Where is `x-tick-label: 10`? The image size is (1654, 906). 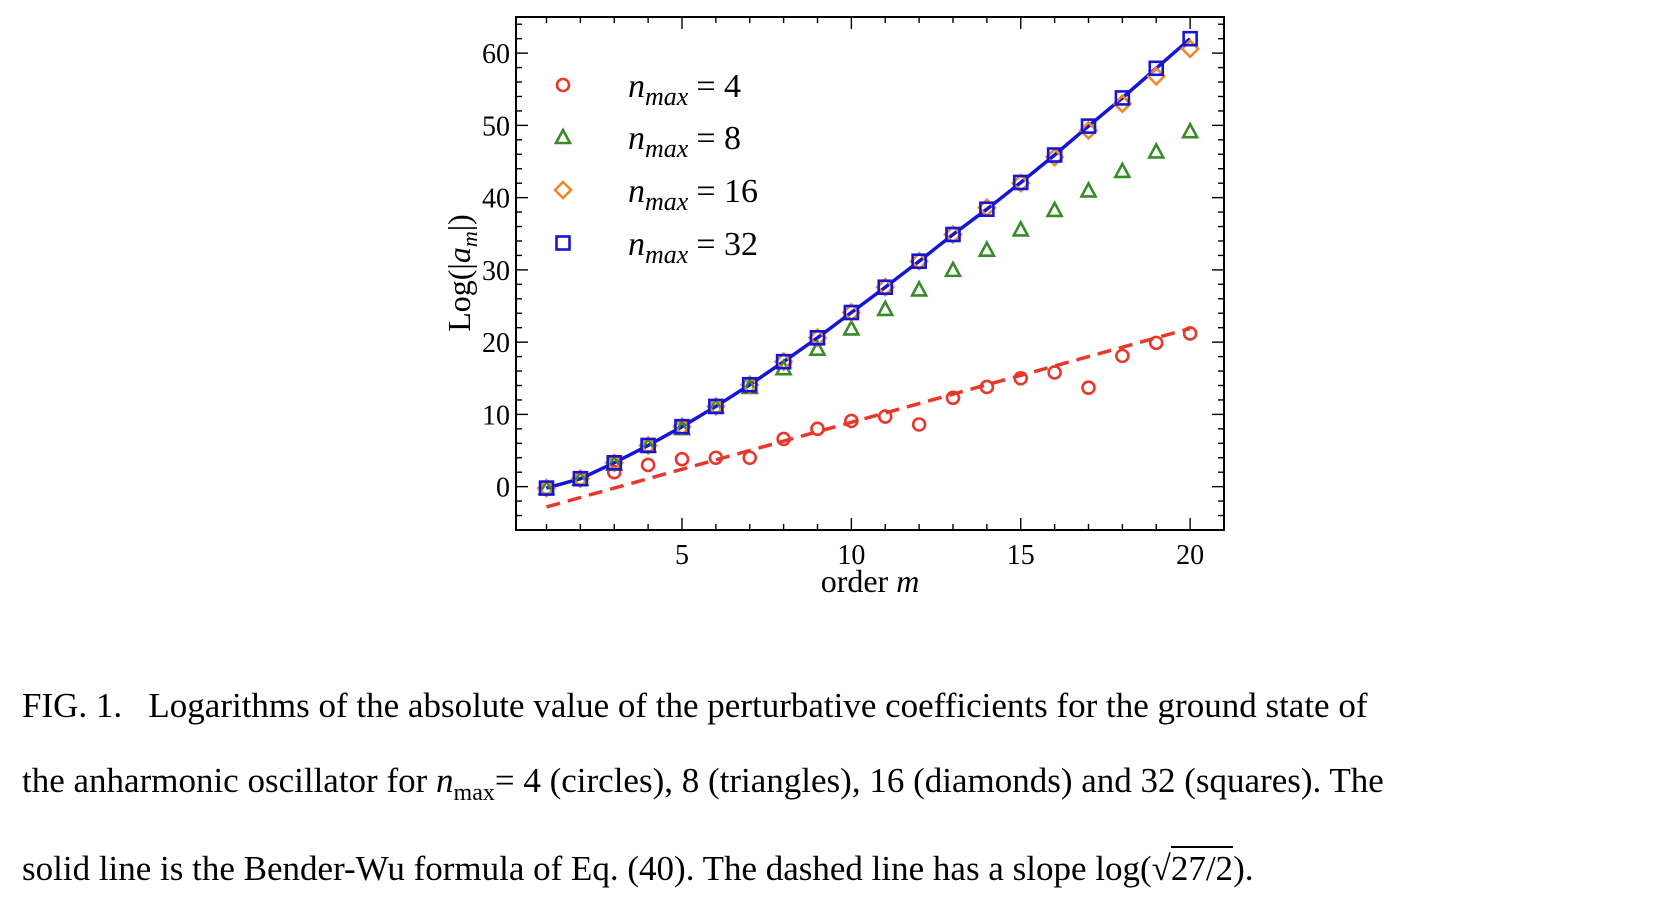 x-tick-label: 10 is located at coordinates (851, 555).